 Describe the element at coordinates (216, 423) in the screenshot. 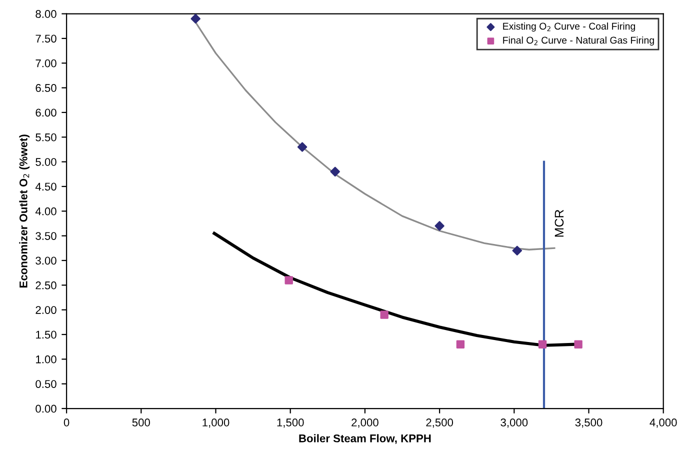

I see `x-tick-label: 1,000` at that location.